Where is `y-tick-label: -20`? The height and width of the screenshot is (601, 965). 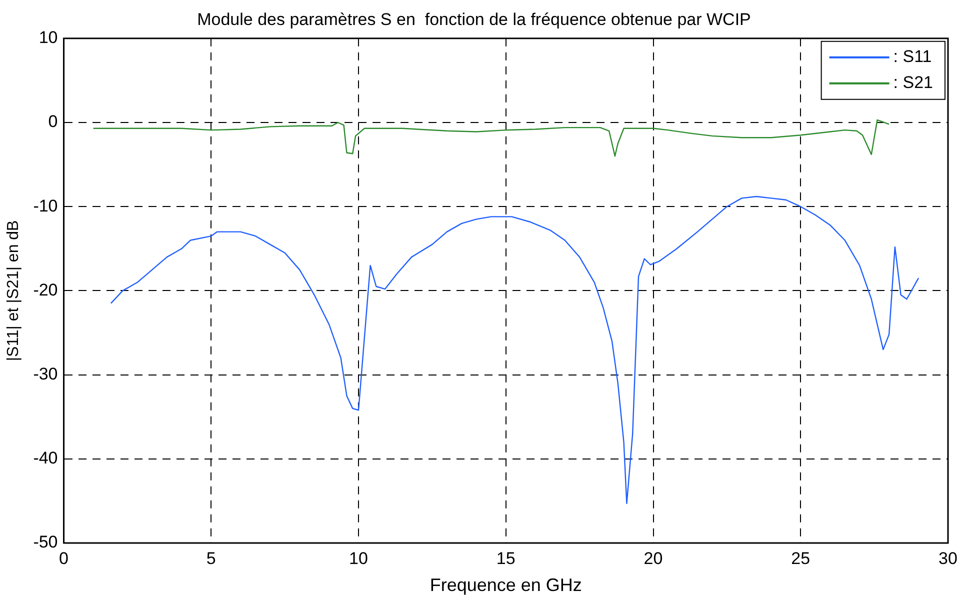 y-tick-label: -20 is located at coordinates (45, 290).